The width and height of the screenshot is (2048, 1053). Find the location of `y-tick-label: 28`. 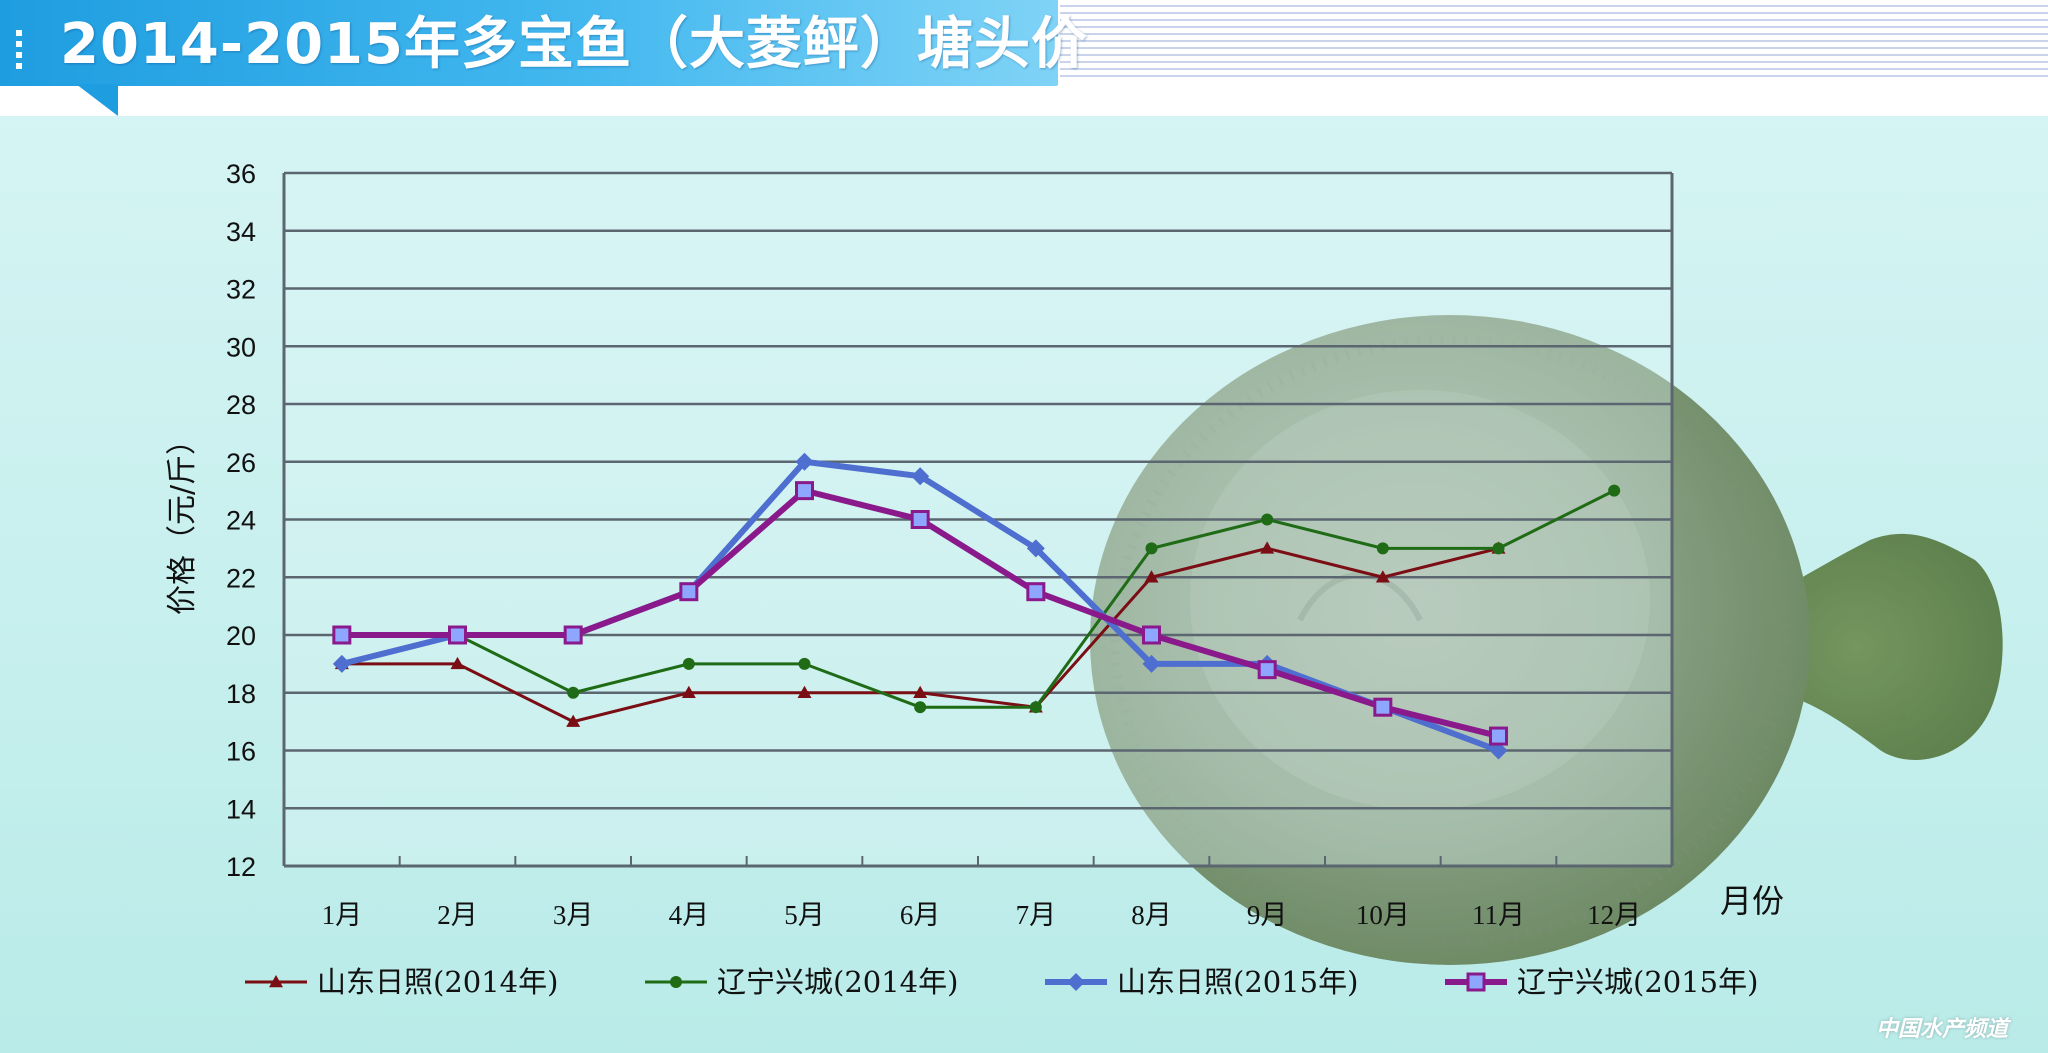

y-tick-label: 28 is located at coordinates (241, 405).